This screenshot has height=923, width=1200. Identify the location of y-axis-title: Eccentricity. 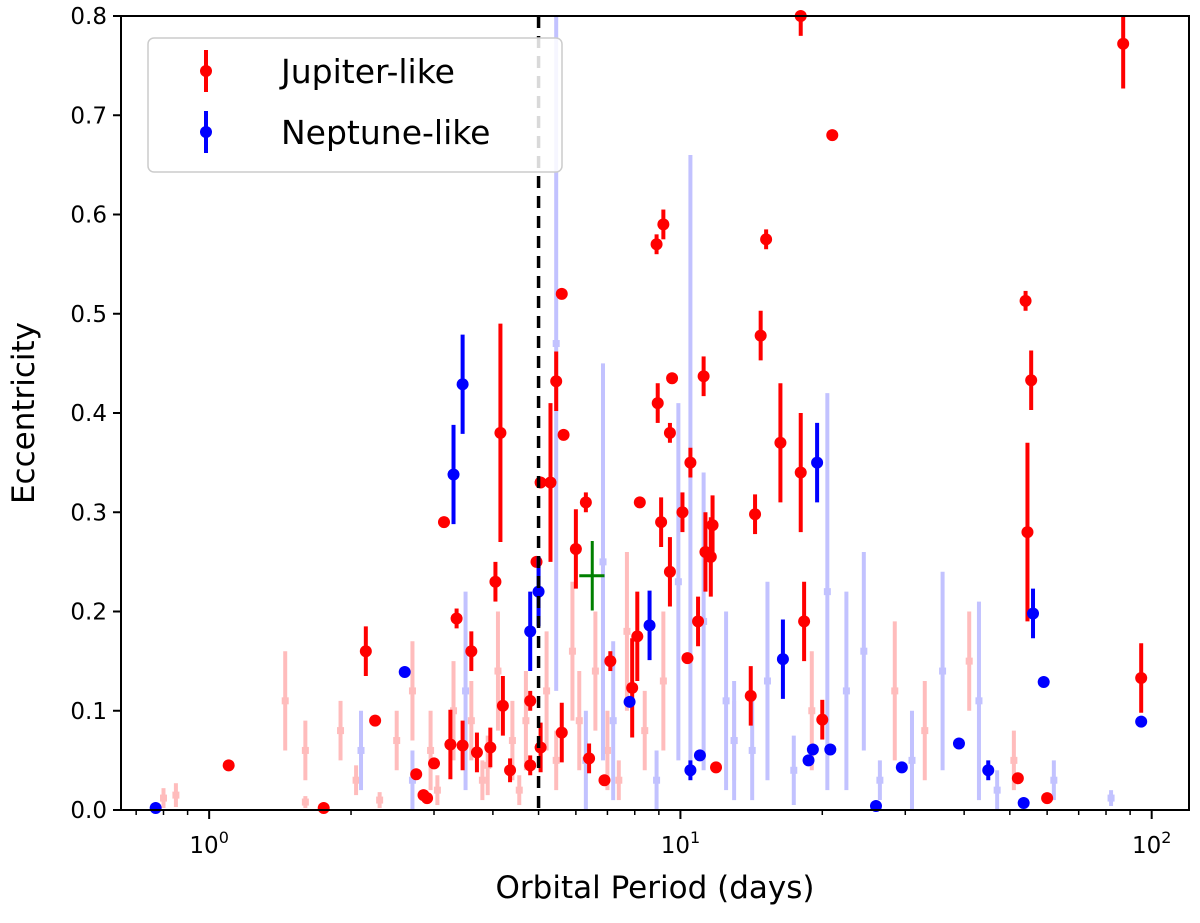
(24, 413).